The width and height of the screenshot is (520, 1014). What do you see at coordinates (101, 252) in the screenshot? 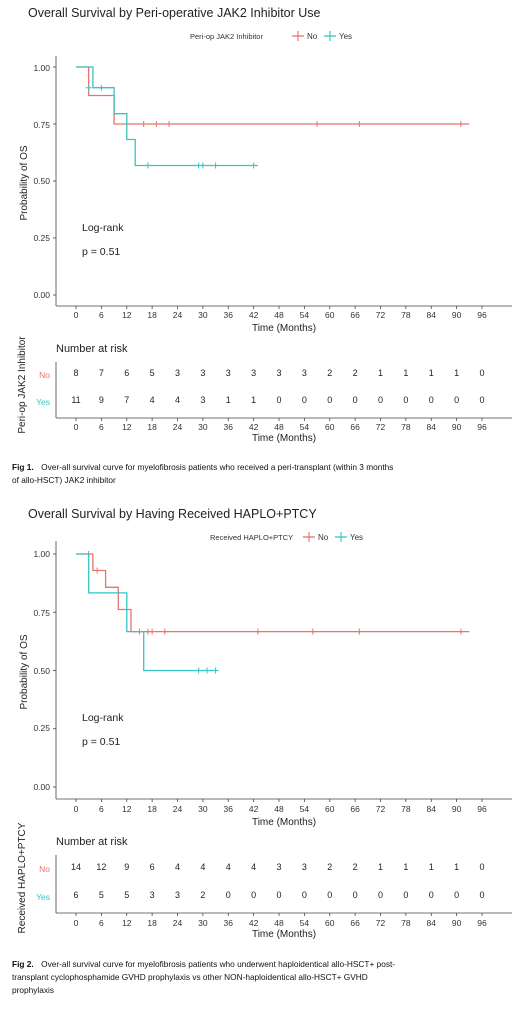
I see `p-value-label: p = 0.51` at bounding box center [101, 252].